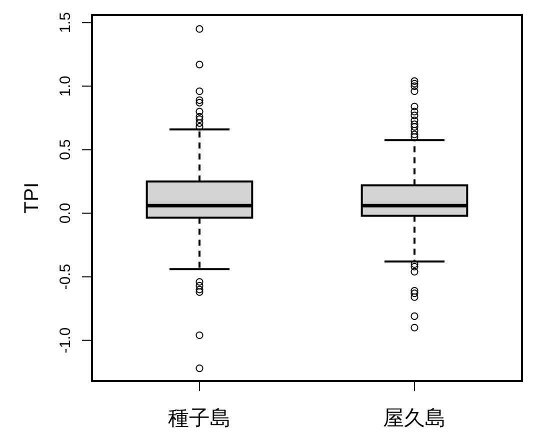 This screenshot has width=550, height=443. What do you see at coordinates (65, 277) in the screenshot?
I see `y-tick-label: -0.5` at bounding box center [65, 277].